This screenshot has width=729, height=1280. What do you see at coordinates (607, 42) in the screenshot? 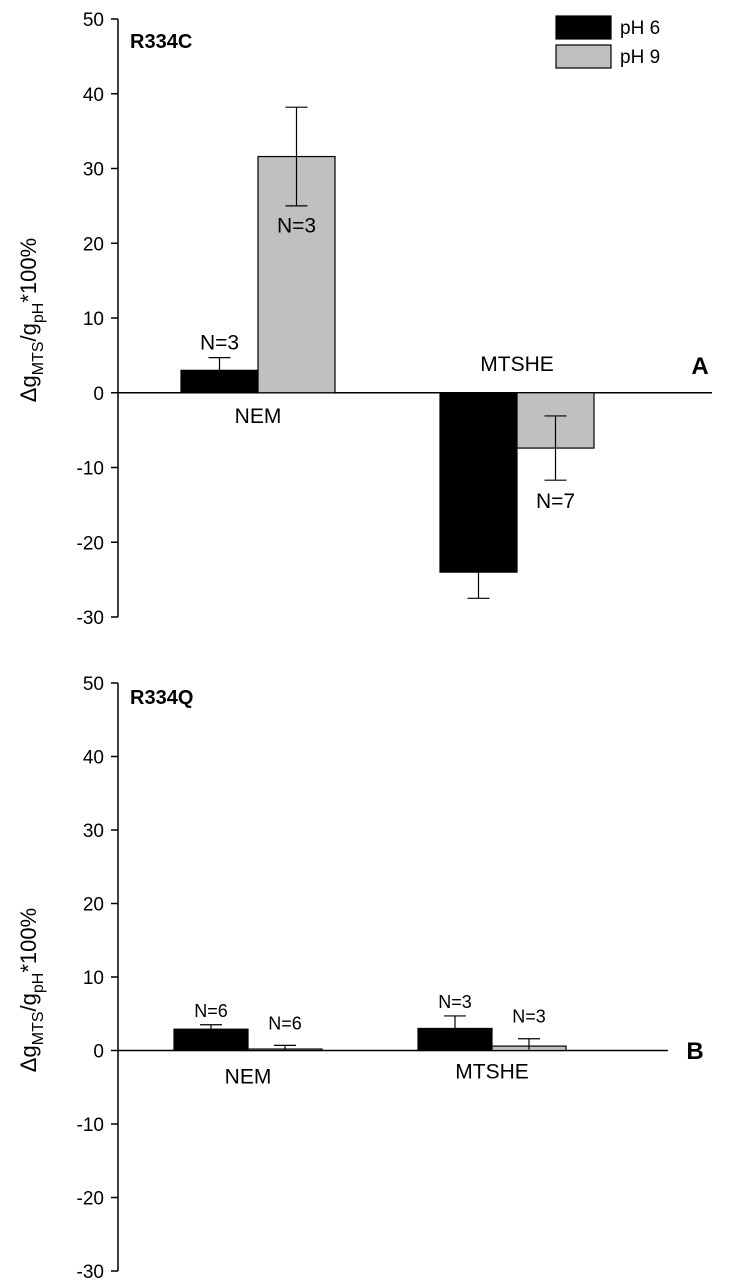
I see `legend: pH 6 pH 9` at bounding box center [607, 42].